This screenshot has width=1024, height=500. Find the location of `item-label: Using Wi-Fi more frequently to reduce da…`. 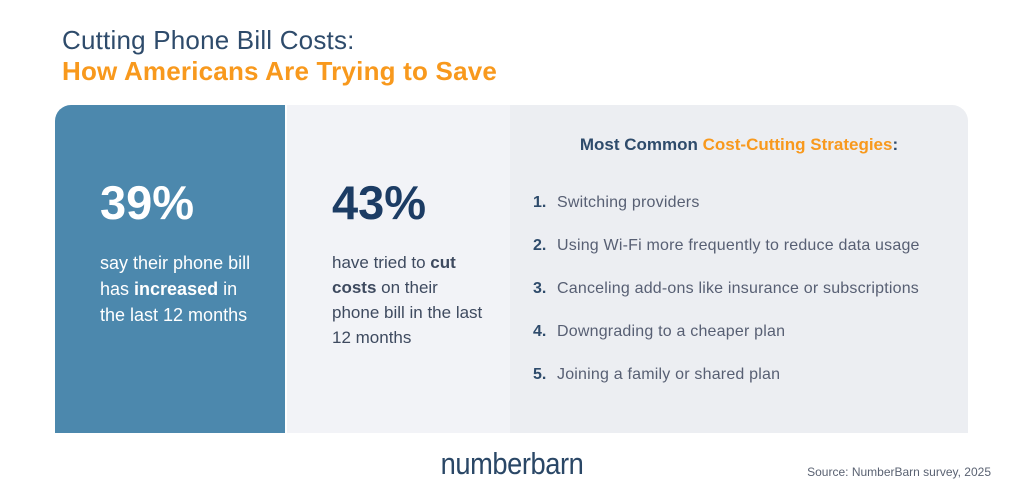

item-label: Using Wi-Fi more frequently to reduce da… is located at coordinates (738, 245).